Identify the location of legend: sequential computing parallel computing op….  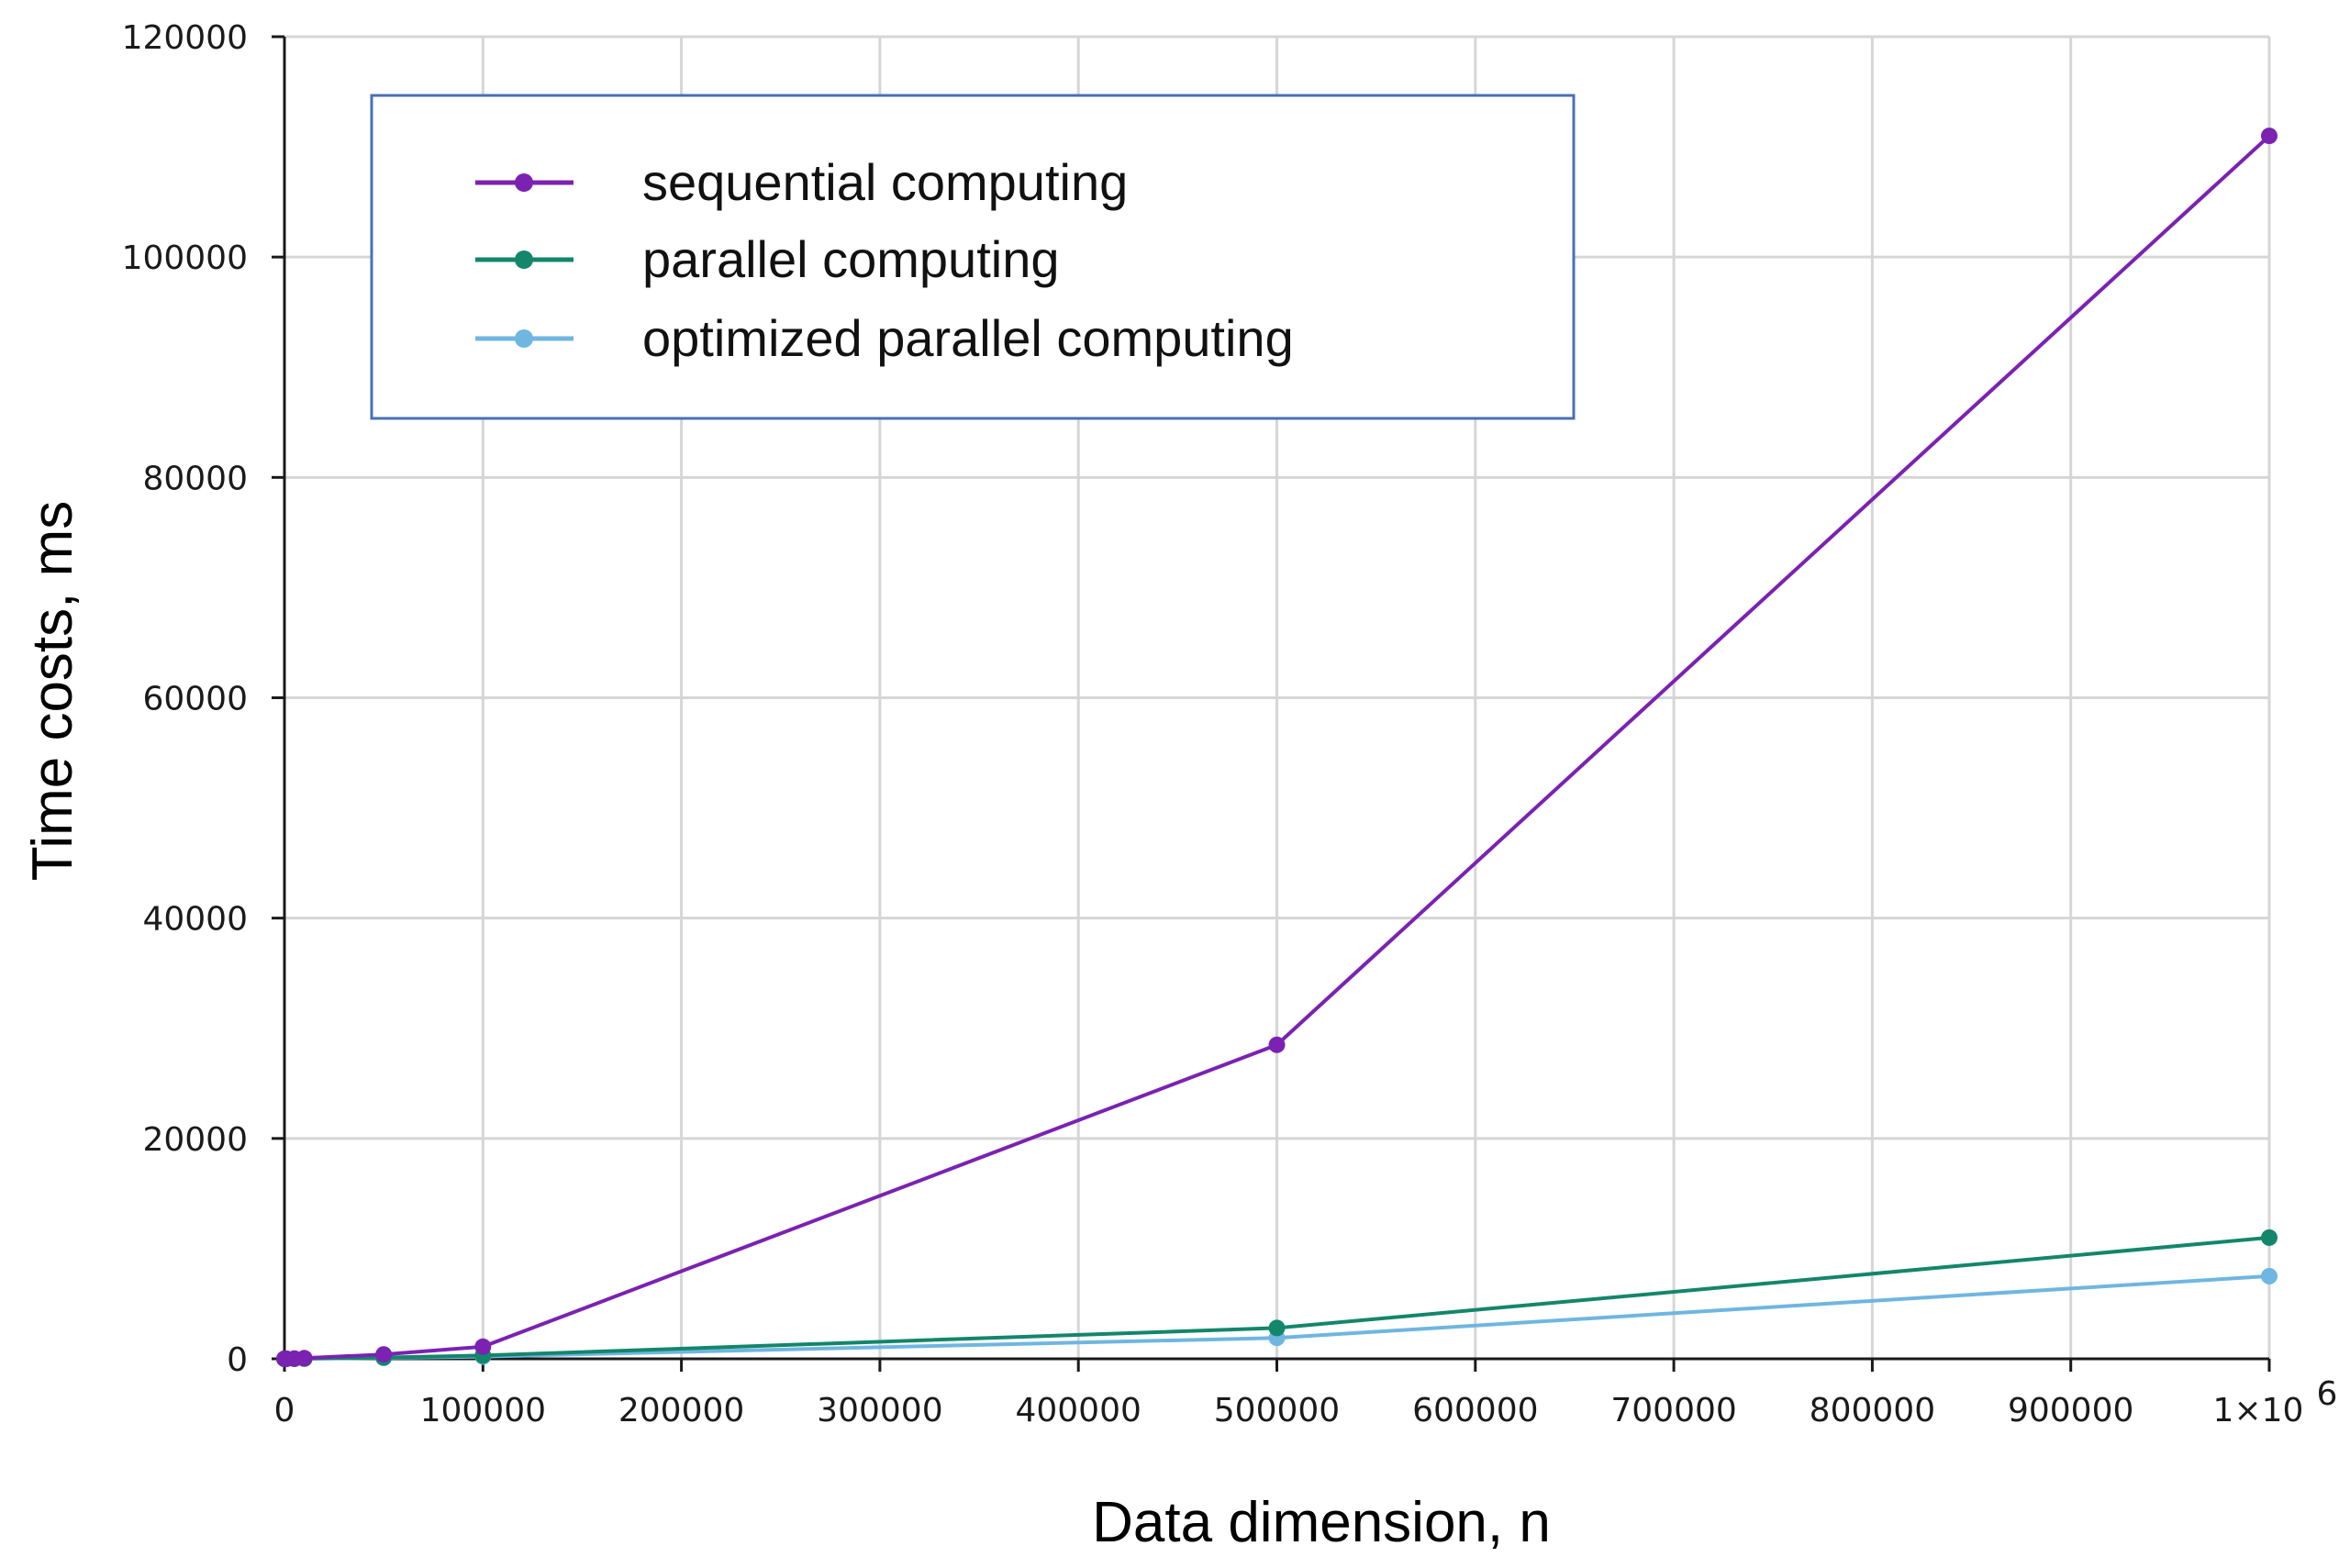
(973, 257).